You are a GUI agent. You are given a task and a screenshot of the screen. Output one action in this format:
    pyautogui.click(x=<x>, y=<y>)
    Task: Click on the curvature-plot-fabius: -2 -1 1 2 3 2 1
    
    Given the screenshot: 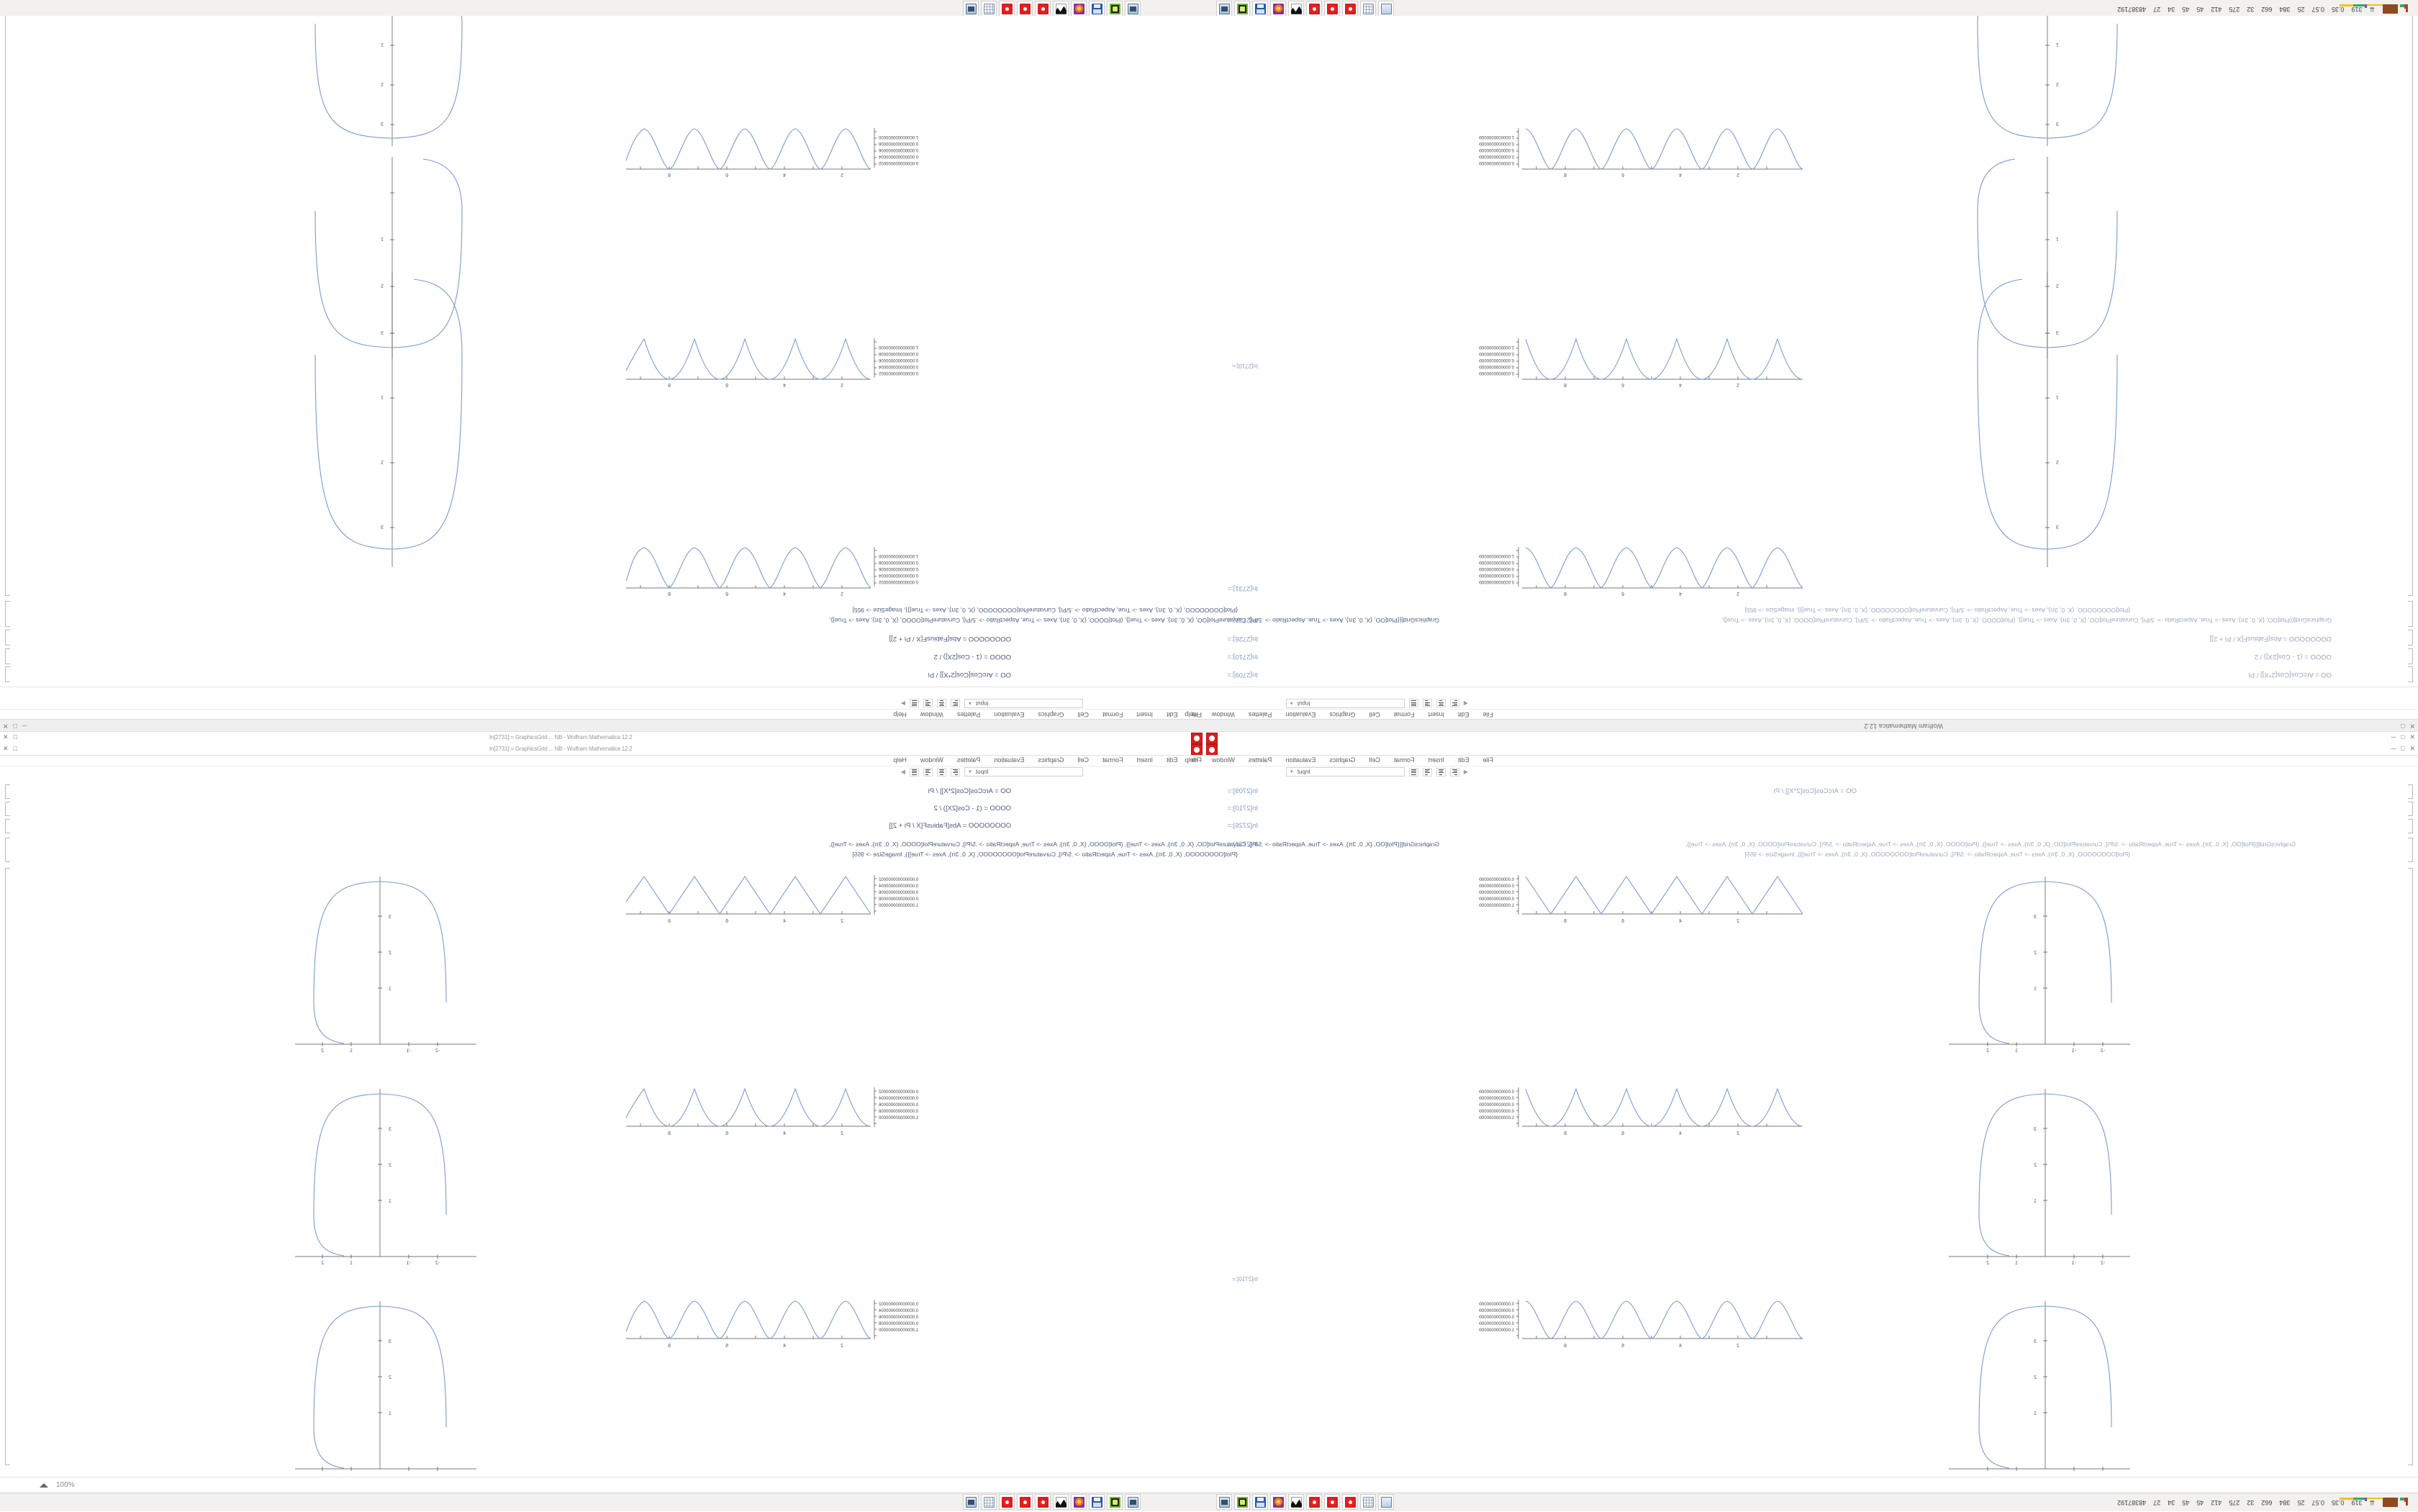 What is the action you would take?
    pyautogui.click(x=385, y=1385)
    